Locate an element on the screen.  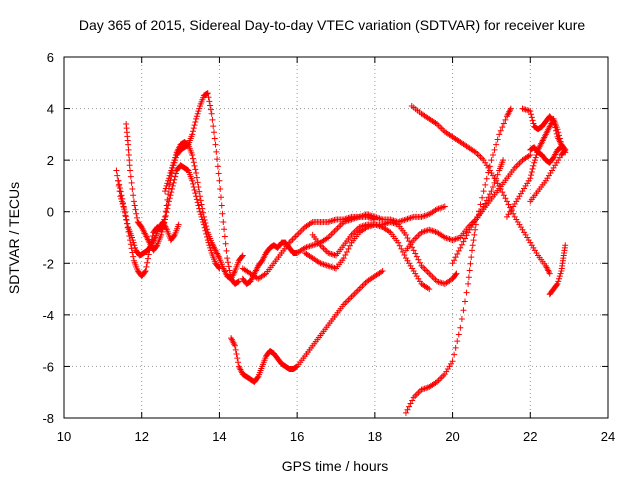
x-tick-label: 20 is located at coordinates (452, 436).